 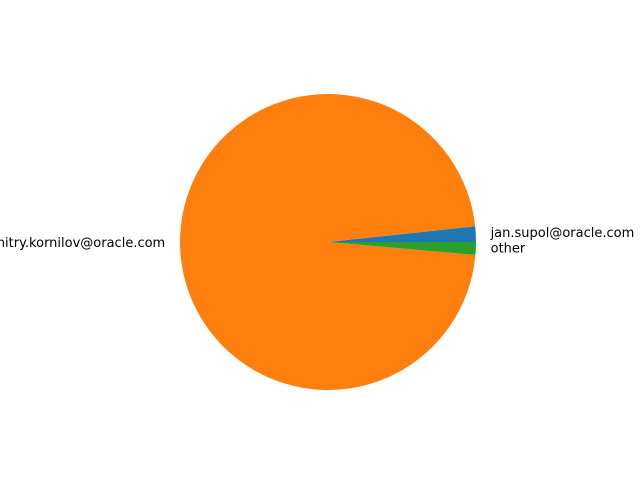 What do you see at coordinates (82, 243) in the screenshot?
I see `pie-slice-label: dmitry.kornilov@oracle.com` at bounding box center [82, 243].